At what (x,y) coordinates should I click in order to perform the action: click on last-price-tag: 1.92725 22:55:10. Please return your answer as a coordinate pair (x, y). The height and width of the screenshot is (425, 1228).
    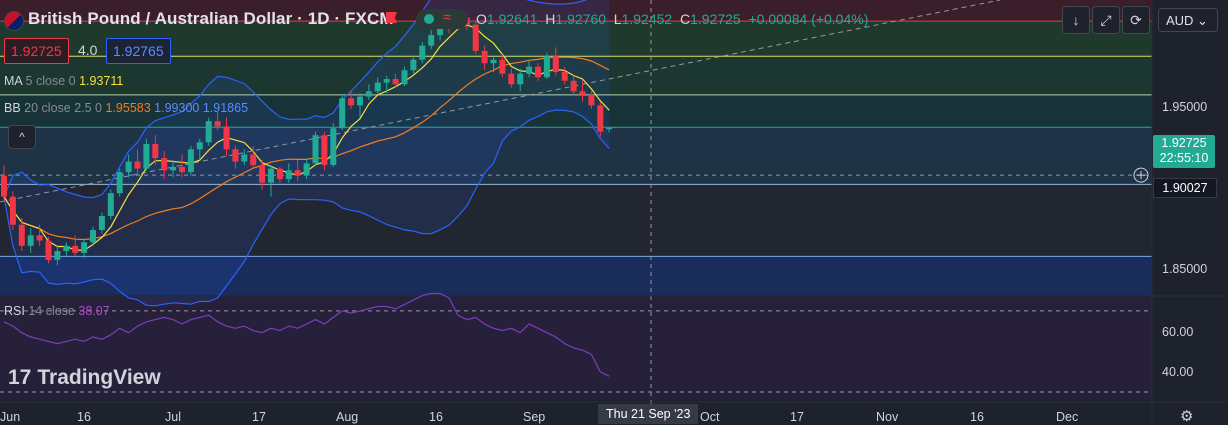
    Looking at the image, I should click on (1184, 151).